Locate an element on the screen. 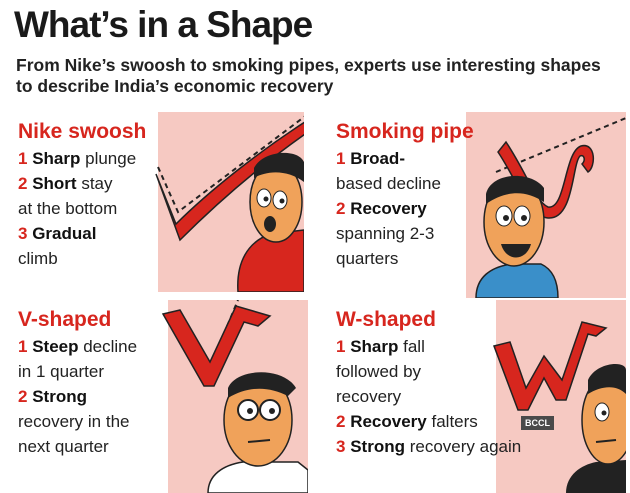 The height and width of the screenshot is (493, 630). point-line: 3 Gradual is located at coordinates (57, 233).